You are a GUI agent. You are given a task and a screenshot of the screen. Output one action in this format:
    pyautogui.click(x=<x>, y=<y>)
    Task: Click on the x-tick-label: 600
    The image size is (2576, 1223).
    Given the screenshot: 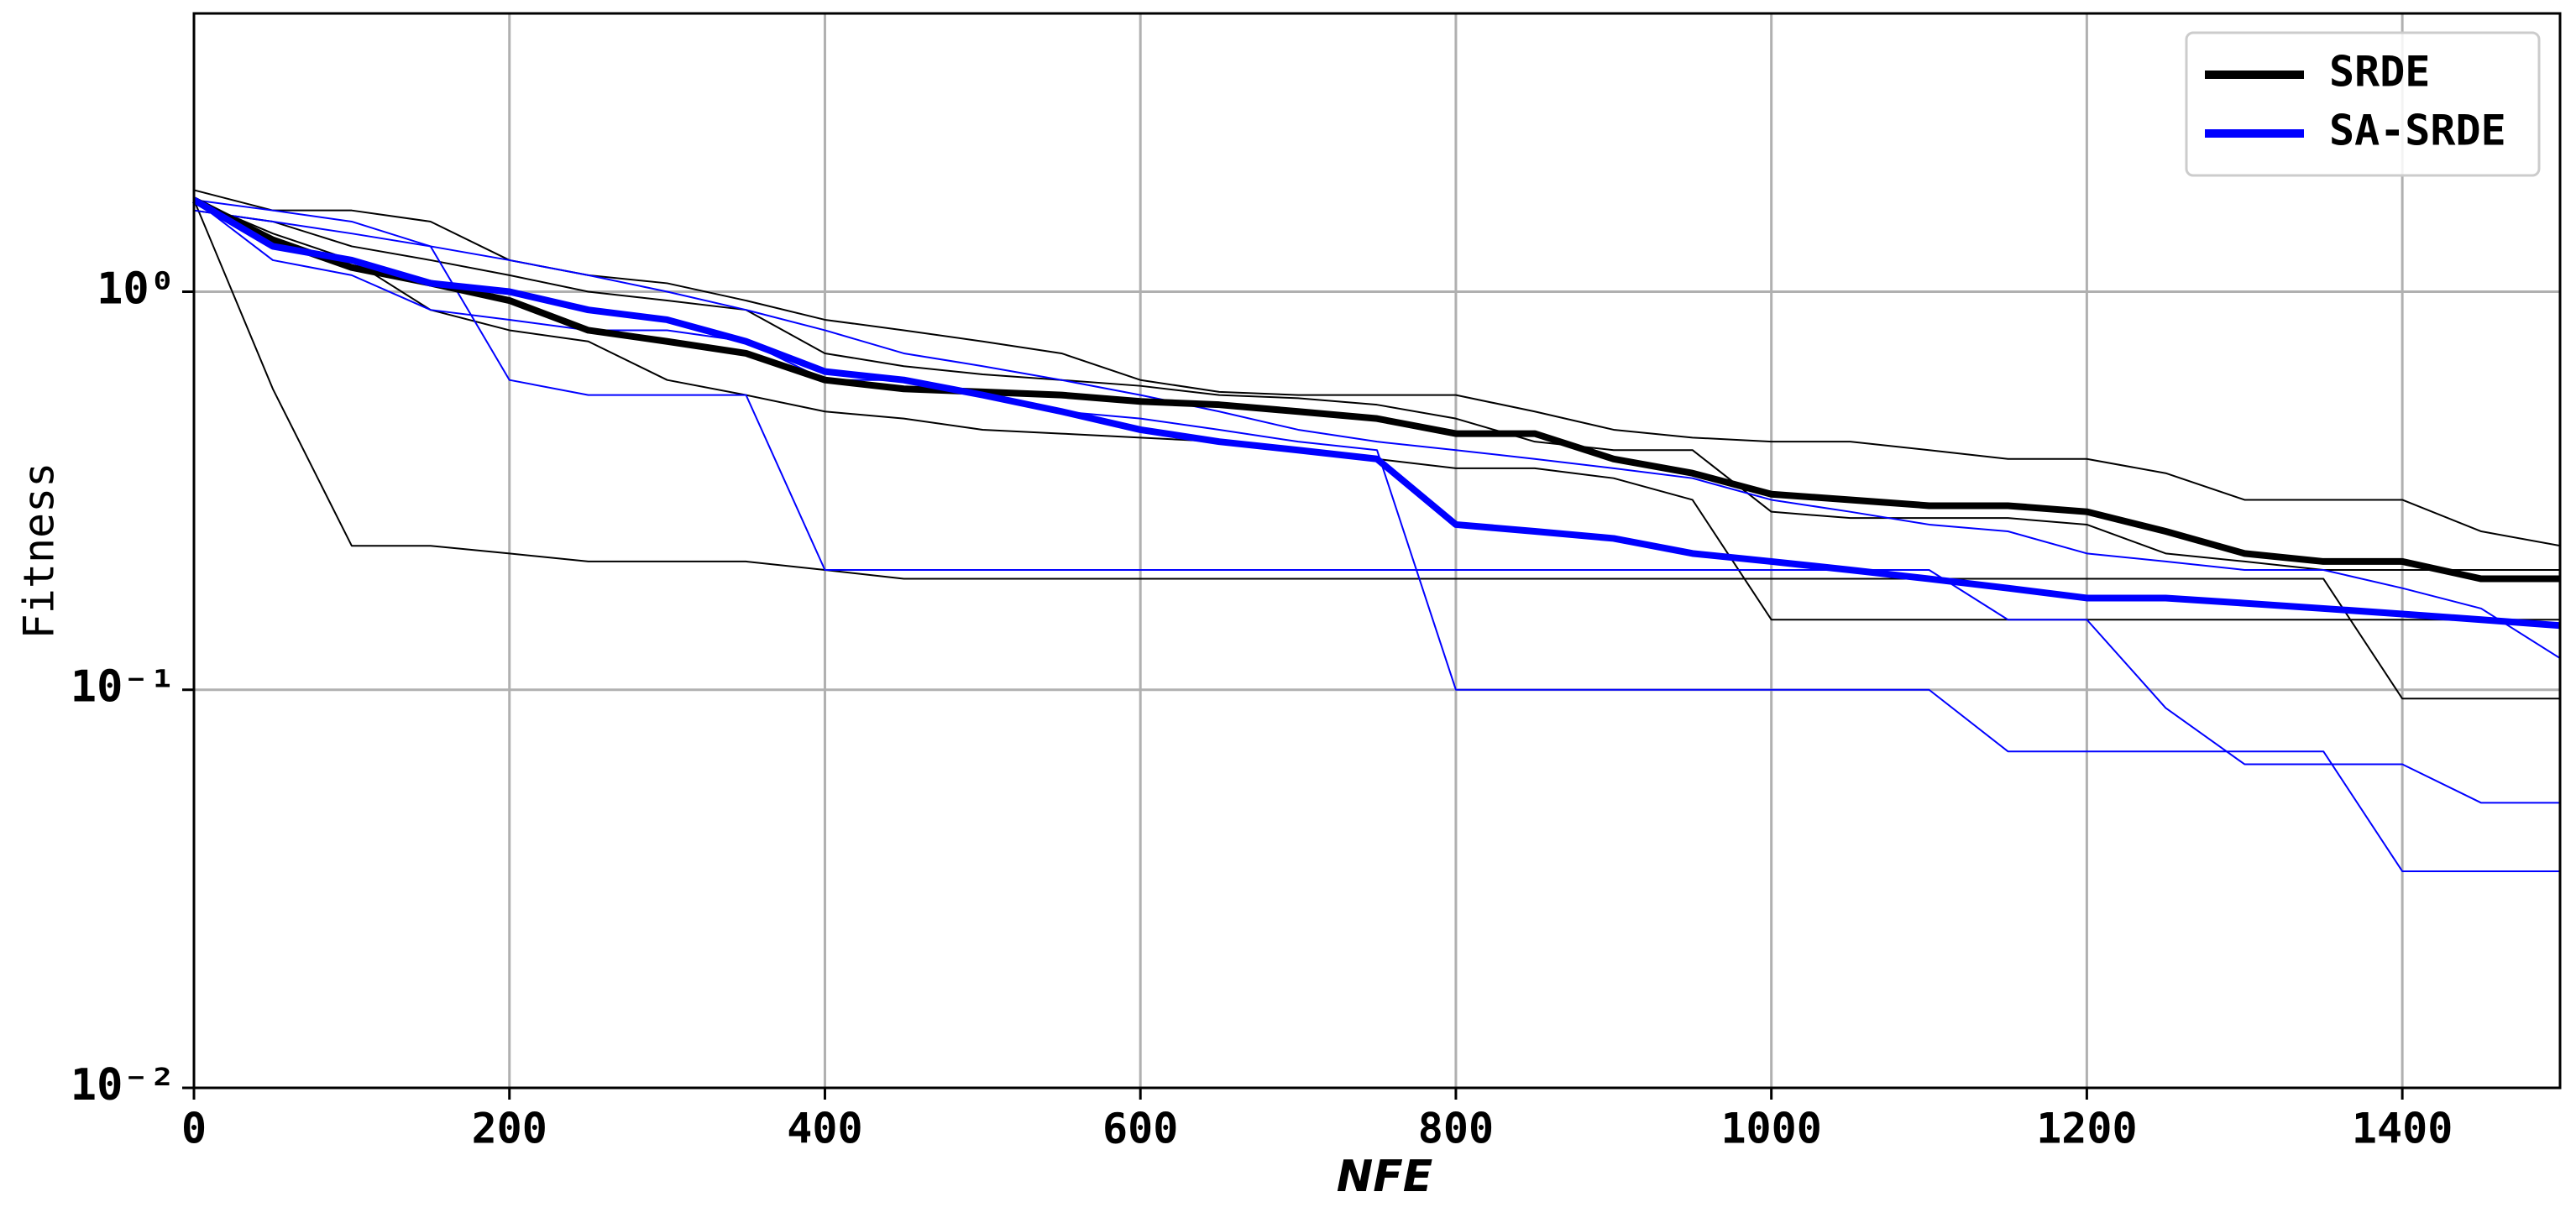 What is the action you would take?
    pyautogui.click(x=1140, y=1129)
    